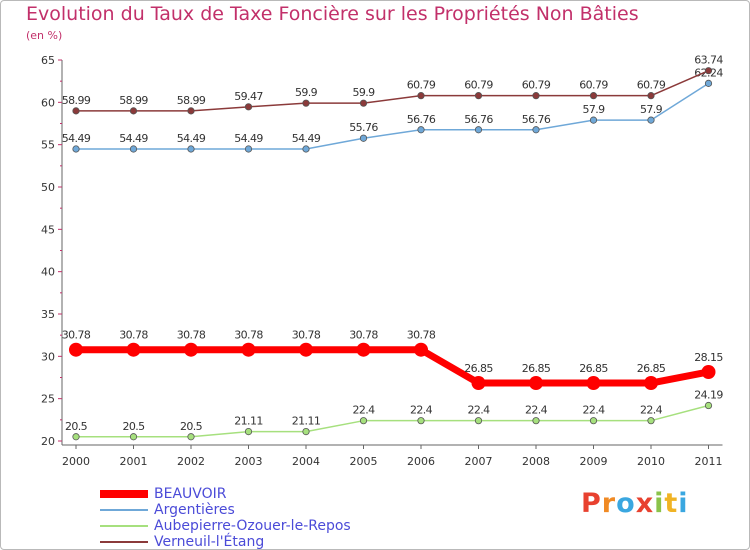 This screenshot has height=550, width=750. I want to click on legend-item: Verneuil-l'Étang, so click(225, 542).